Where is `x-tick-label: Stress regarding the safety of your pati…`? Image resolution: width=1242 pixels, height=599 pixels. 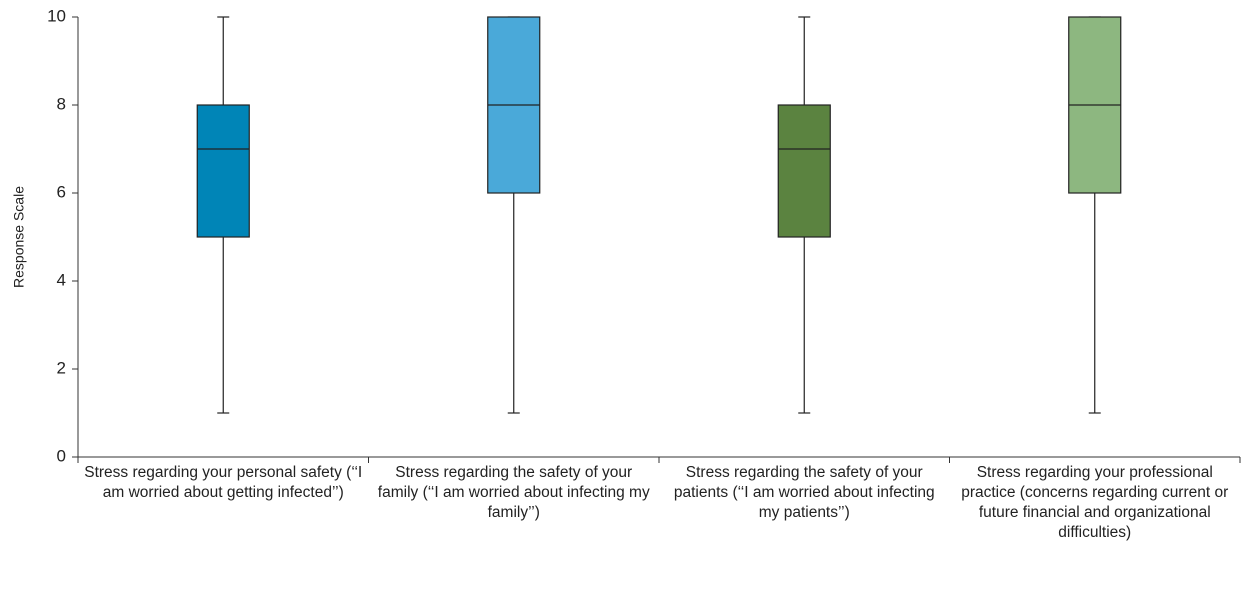
x-tick-label: Stress regarding the safety of your pati… is located at coordinates (804, 492).